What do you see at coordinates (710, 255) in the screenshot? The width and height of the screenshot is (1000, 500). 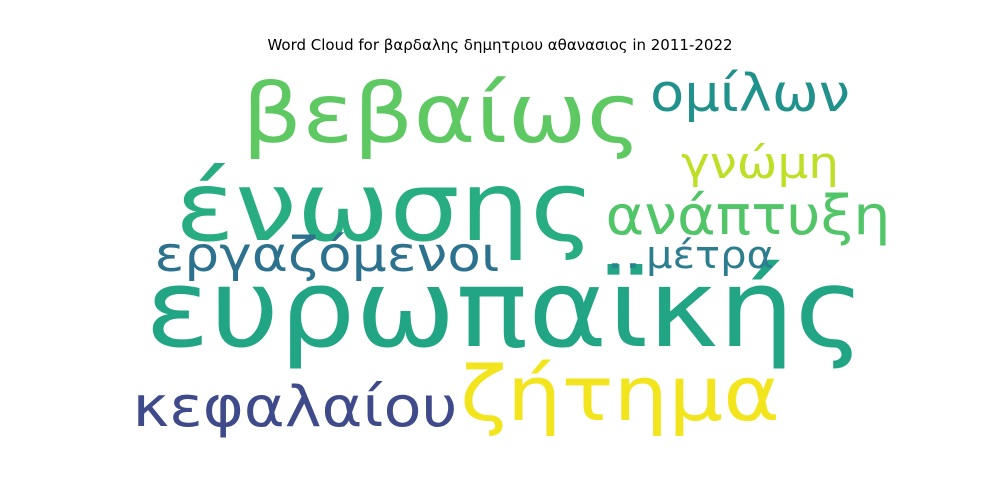 I see `word-10: μέτρα` at bounding box center [710, 255].